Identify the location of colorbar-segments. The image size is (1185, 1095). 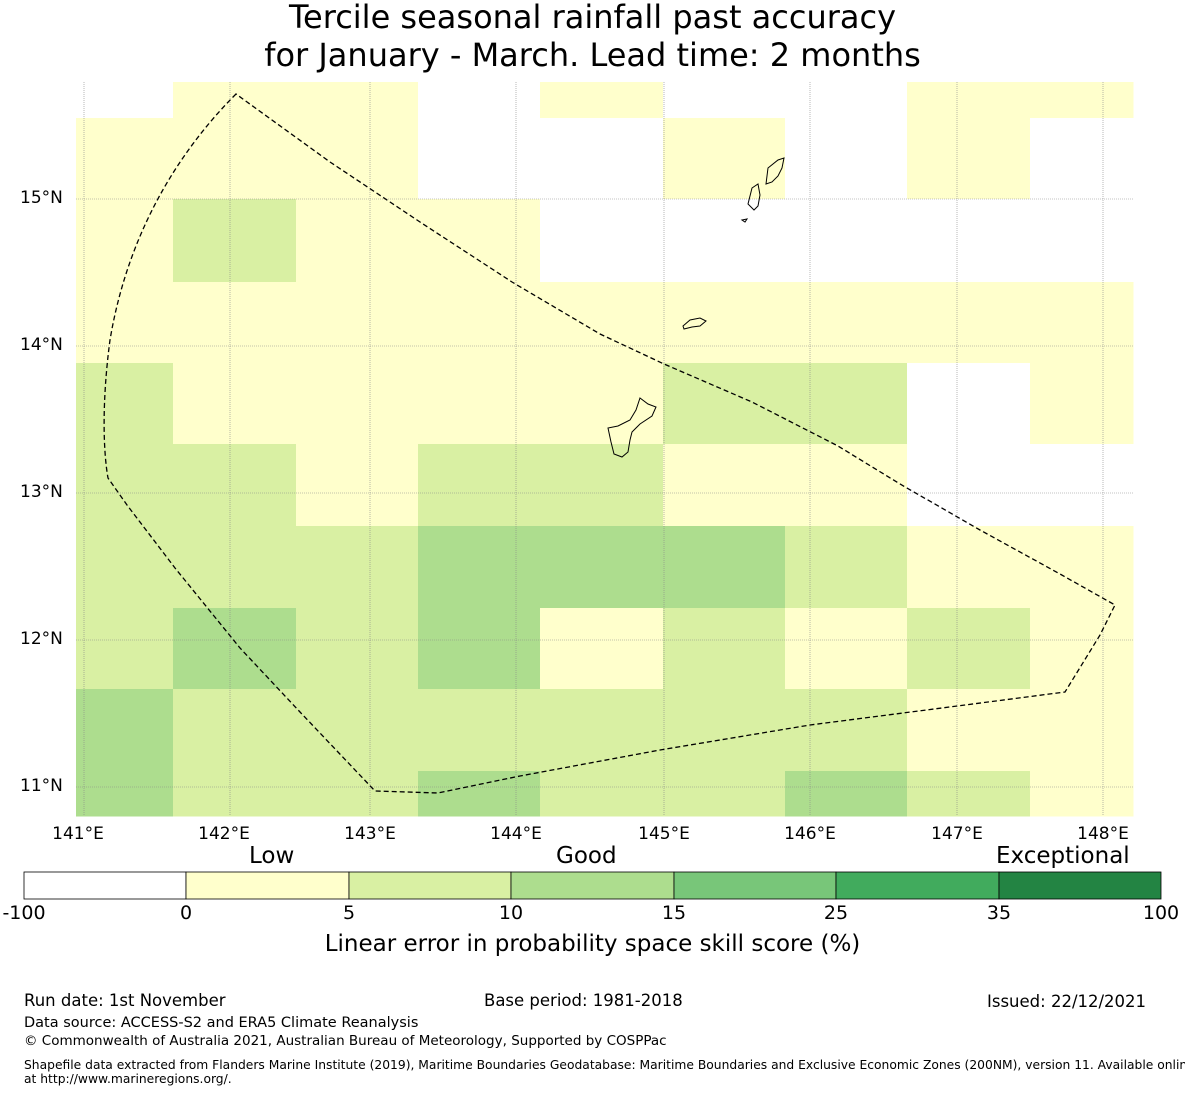
(592, 885).